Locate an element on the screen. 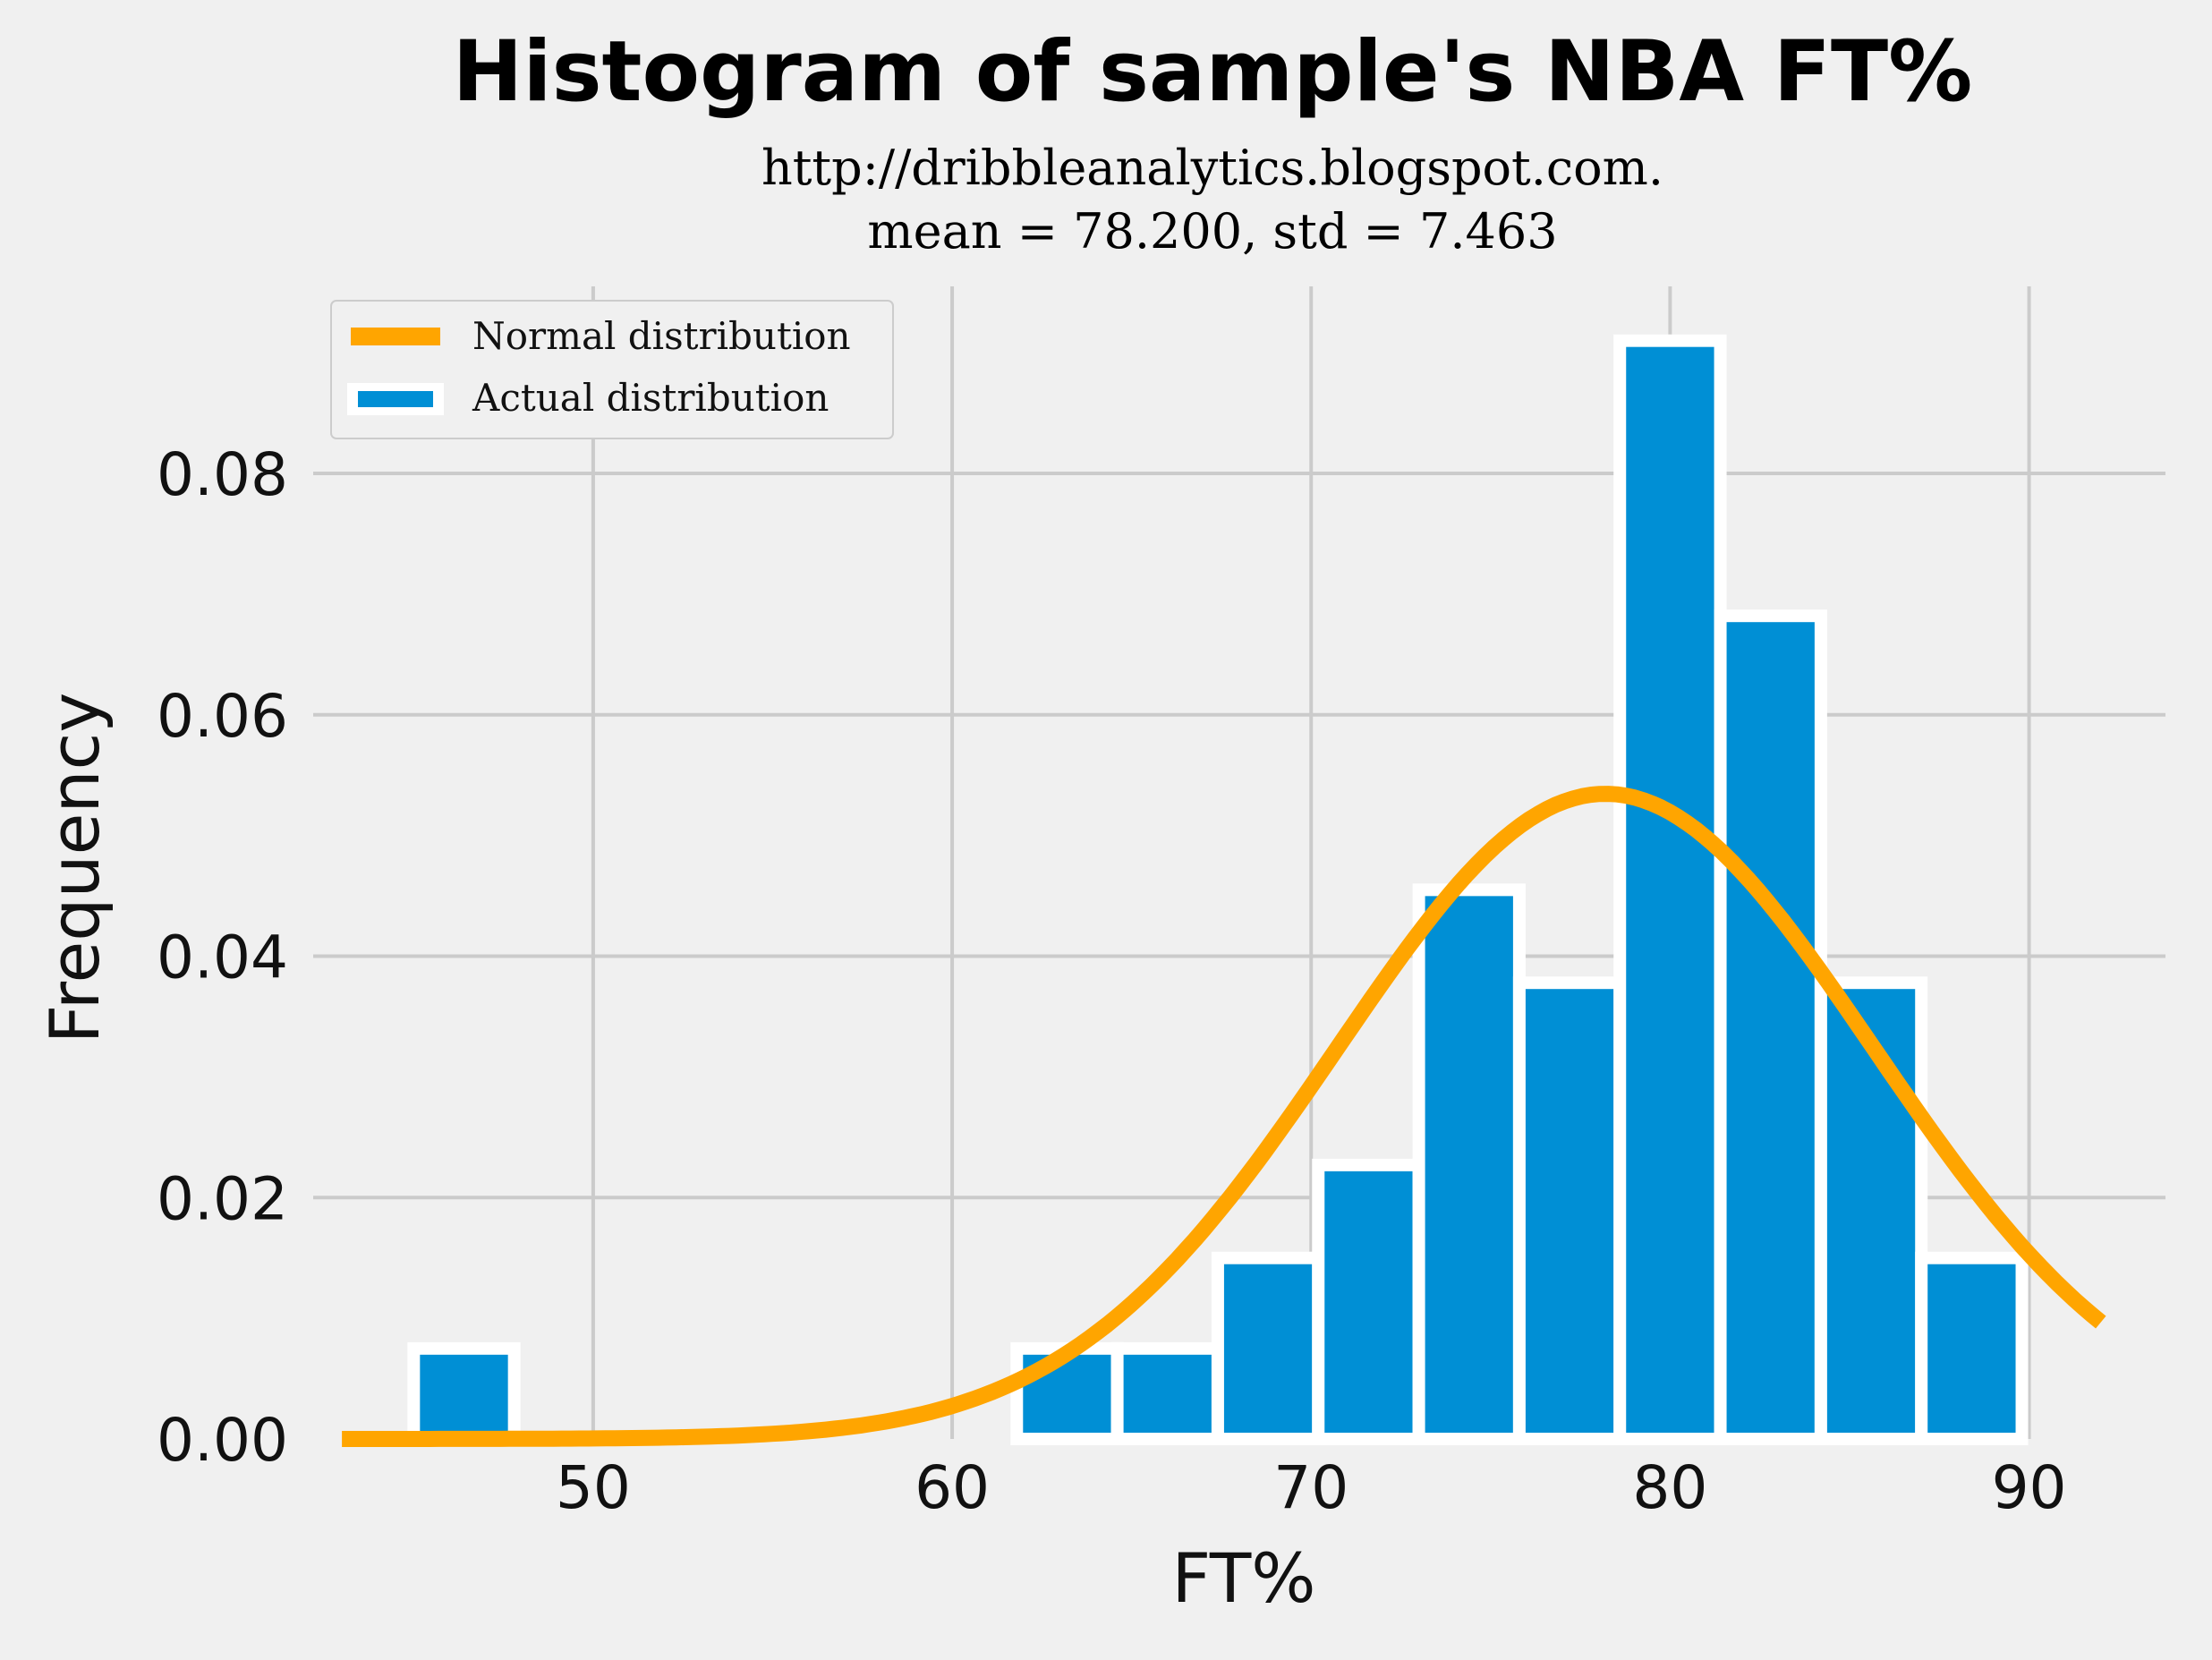  y-axis-label: Frequency is located at coordinates (75, 868).